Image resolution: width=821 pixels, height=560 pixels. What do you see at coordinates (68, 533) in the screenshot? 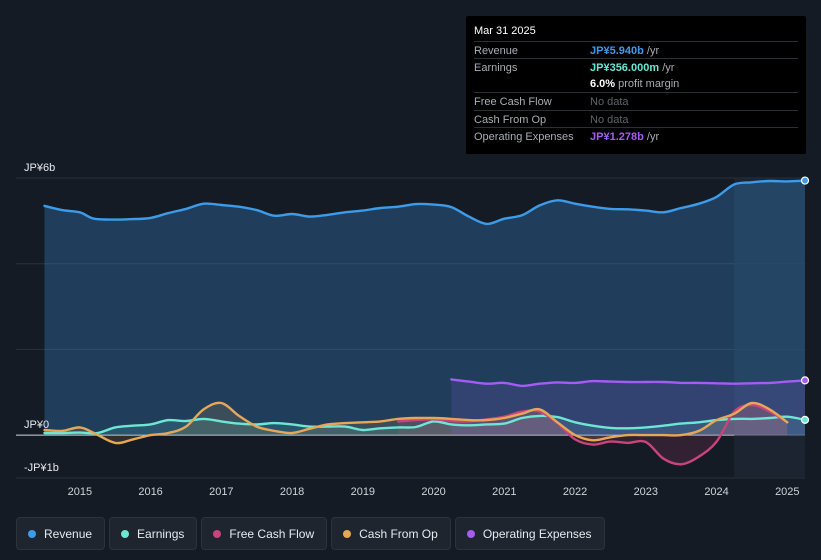
I see `legend-label: Revenue` at bounding box center [68, 533].